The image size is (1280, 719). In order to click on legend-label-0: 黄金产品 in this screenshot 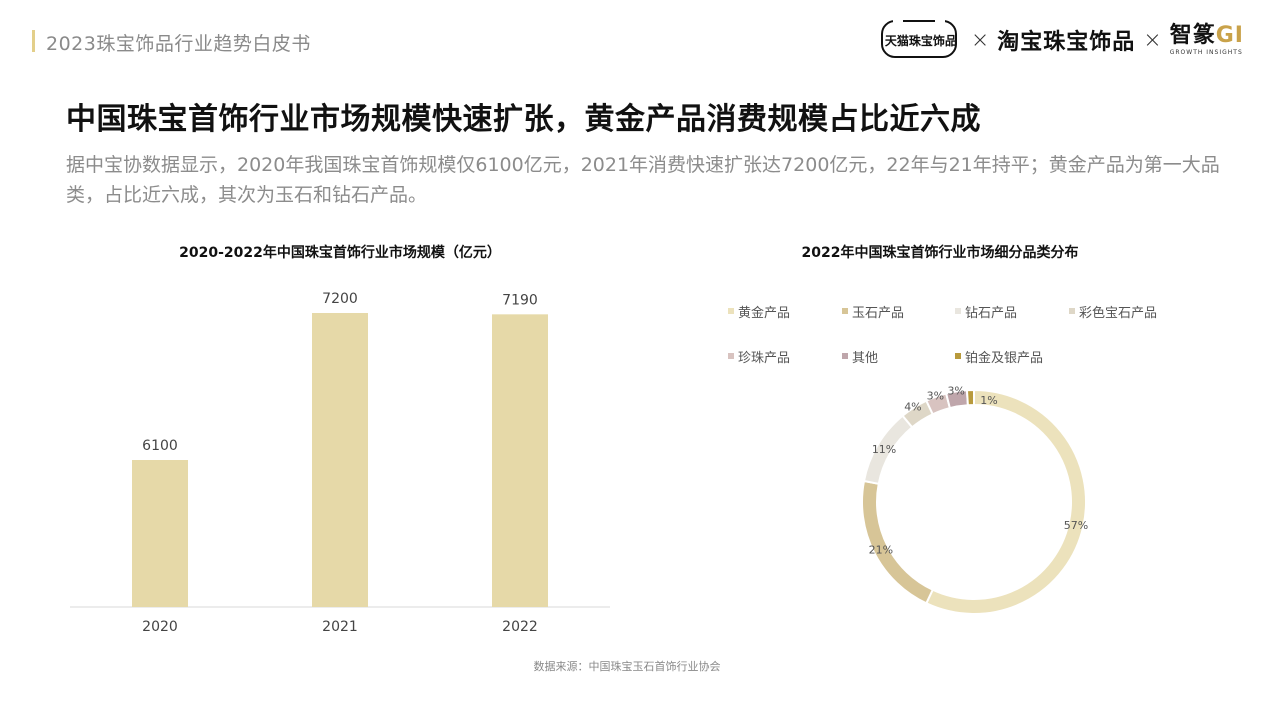, I will do `click(764, 313)`.